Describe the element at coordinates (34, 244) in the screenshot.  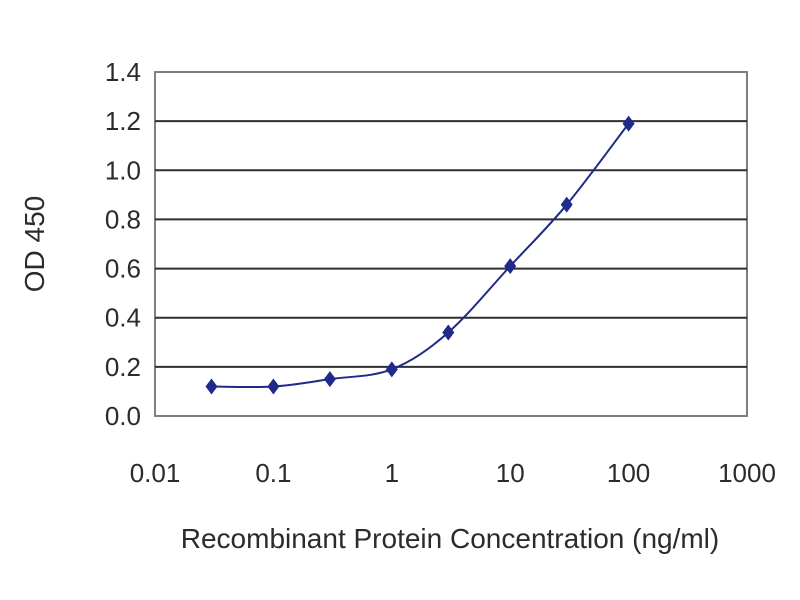
I see `y-axis-title: OD 450` at that location.